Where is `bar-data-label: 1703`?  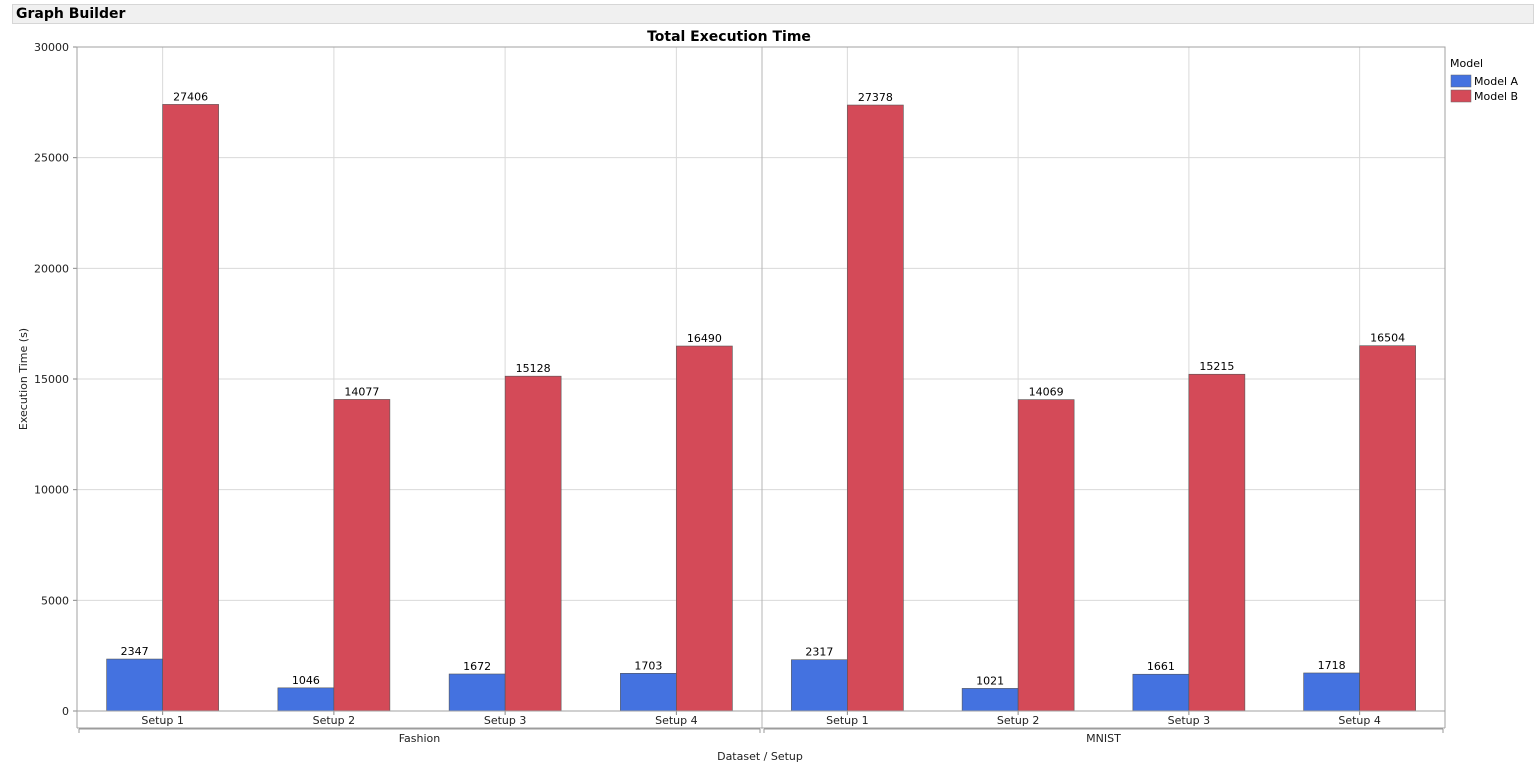
bar-data-label: 1703 is located at coordinates (648, 665).